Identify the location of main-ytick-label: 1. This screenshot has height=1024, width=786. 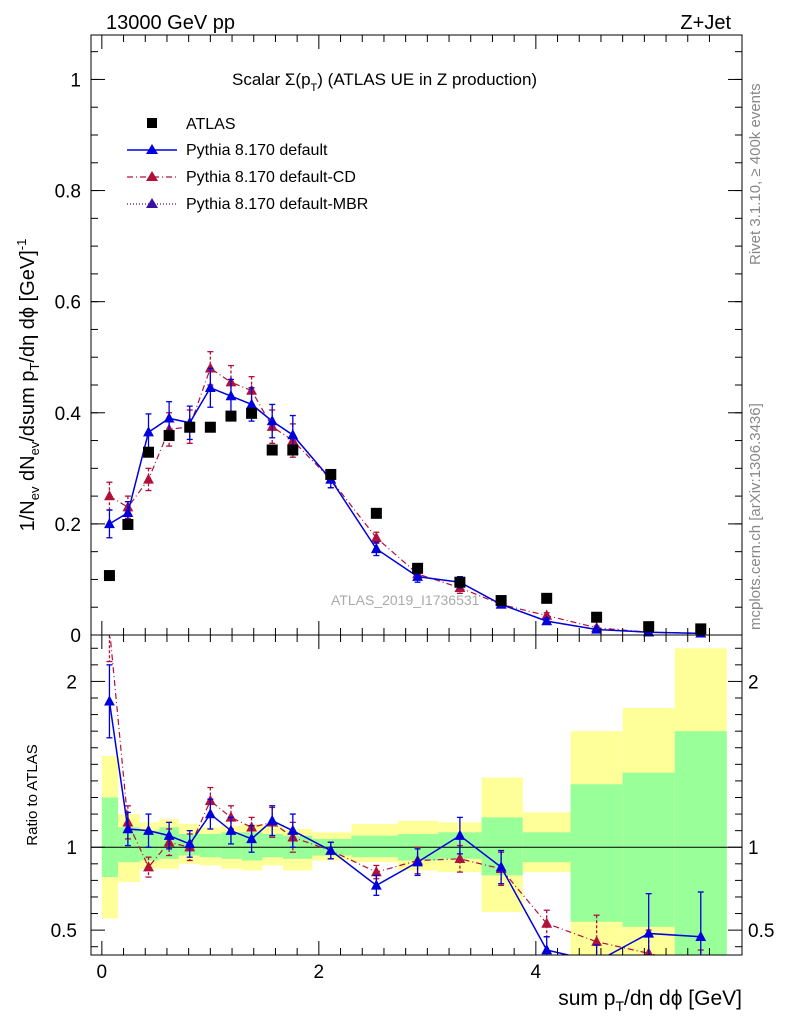
(75, 80).